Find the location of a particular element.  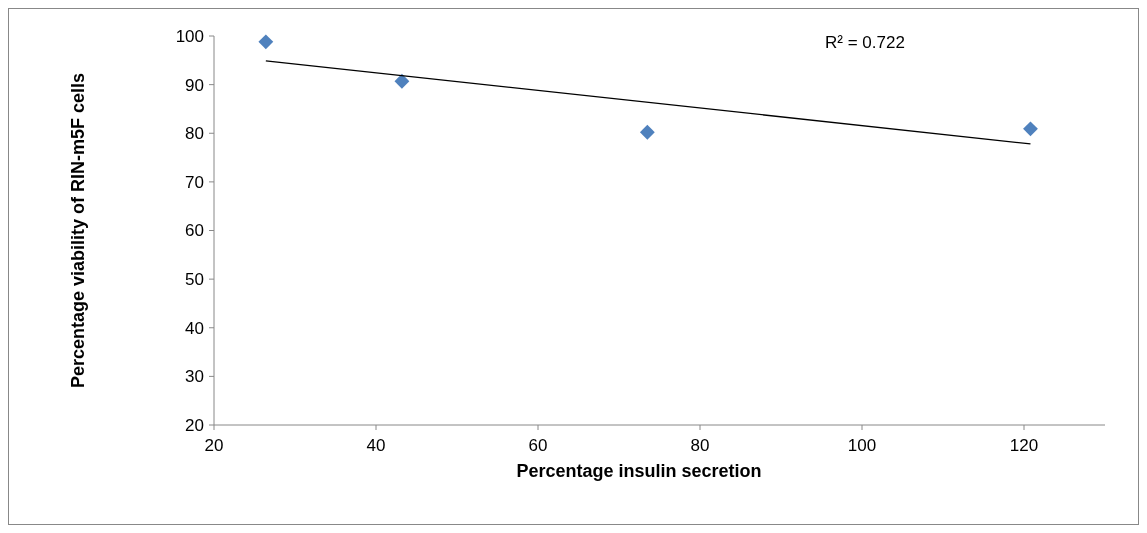

x-tick-label: 60 is located at coordinates (538, 445).